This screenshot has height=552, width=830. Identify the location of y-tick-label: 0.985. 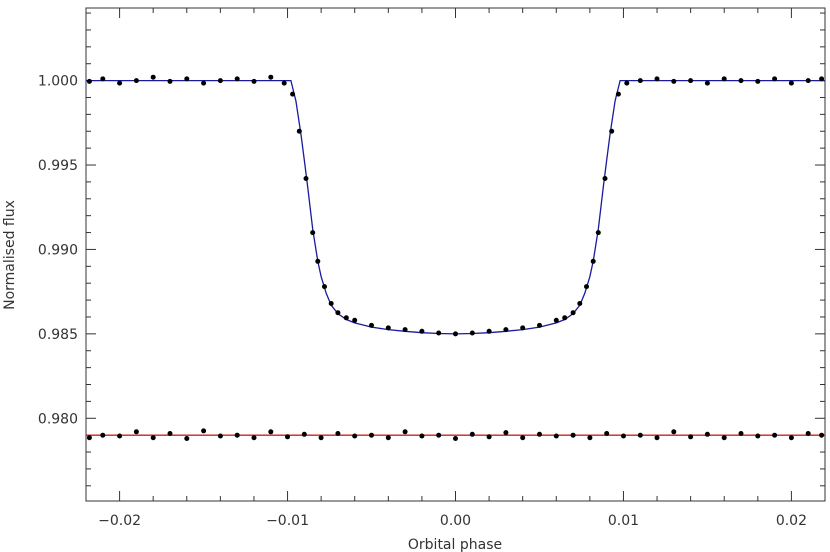
(58, 335).